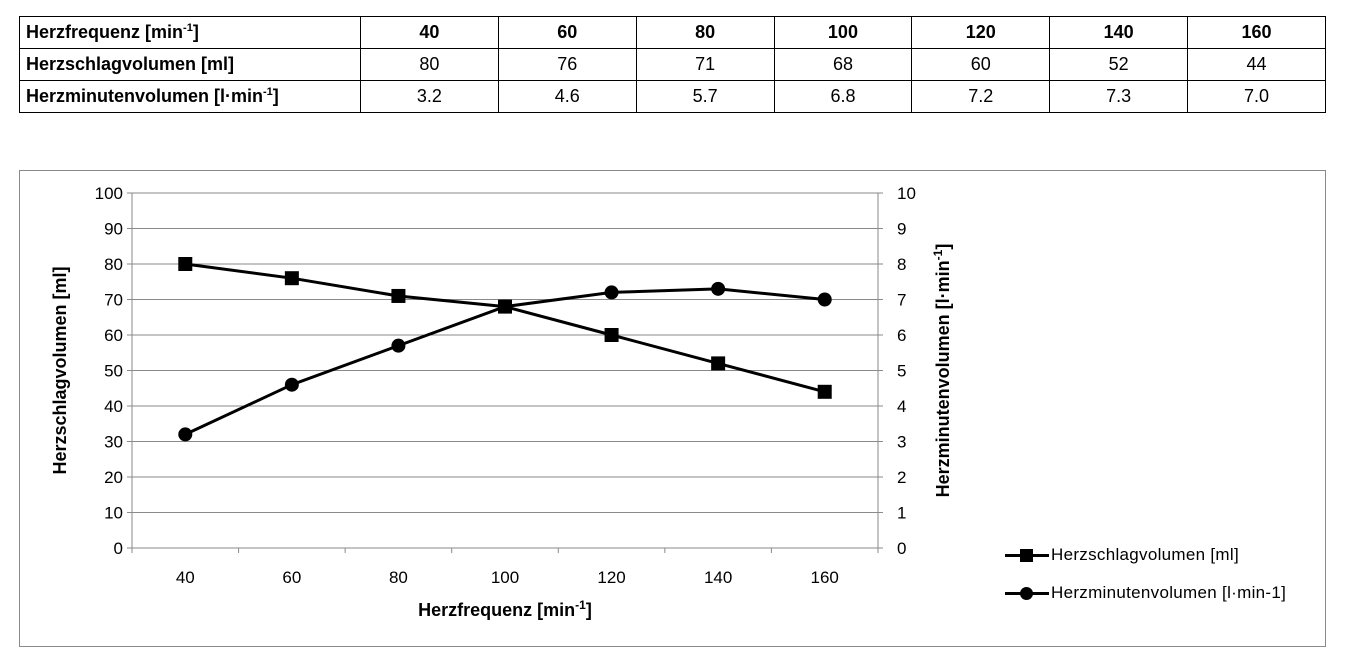 The width and height of the screenshot is (1346, 668). What do you see at coordinates (185, 577) in the screenshot?
I see `x-tick-label: 40` at bounding box center [185, 577].